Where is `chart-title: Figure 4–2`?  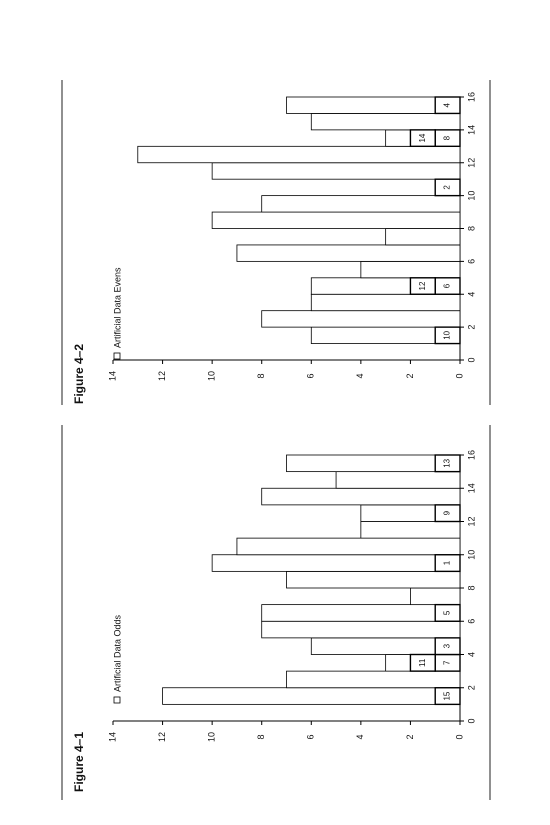 chart-title: Figure 4–2 is located at coordinates (79, 374).